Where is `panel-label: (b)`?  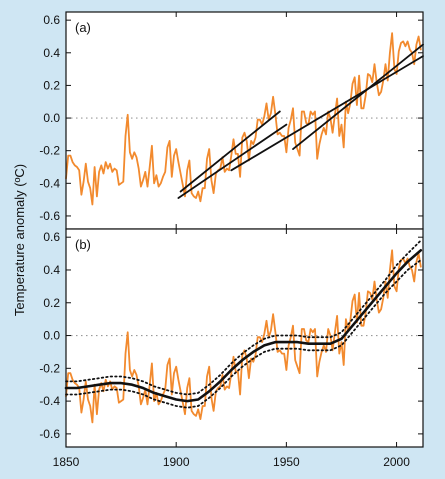
panel-label: (b) is located at coordinates (83, 244).